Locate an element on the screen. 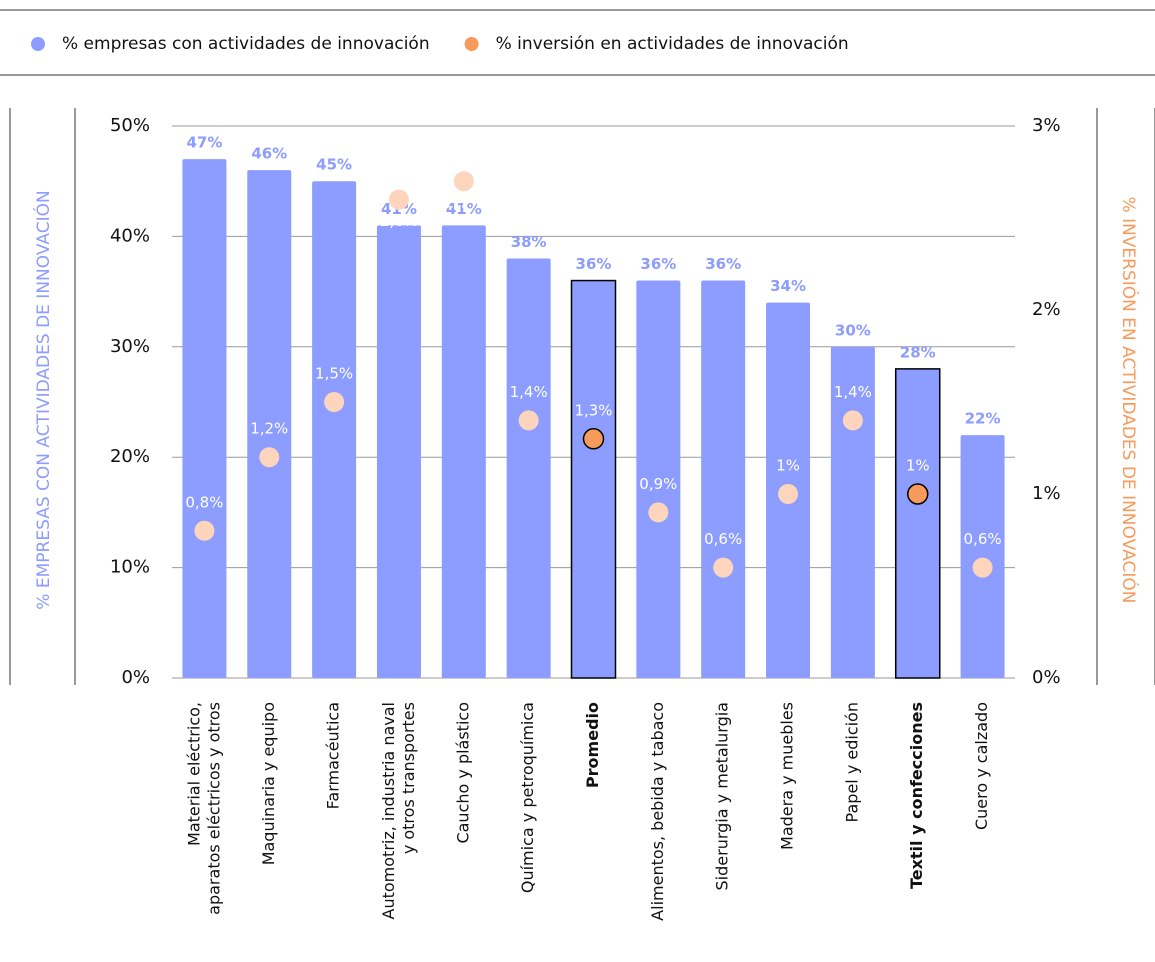 This screenshot has height=962, width=1155. y2-tick-label: 2% is located at coordinates (1046, 309).